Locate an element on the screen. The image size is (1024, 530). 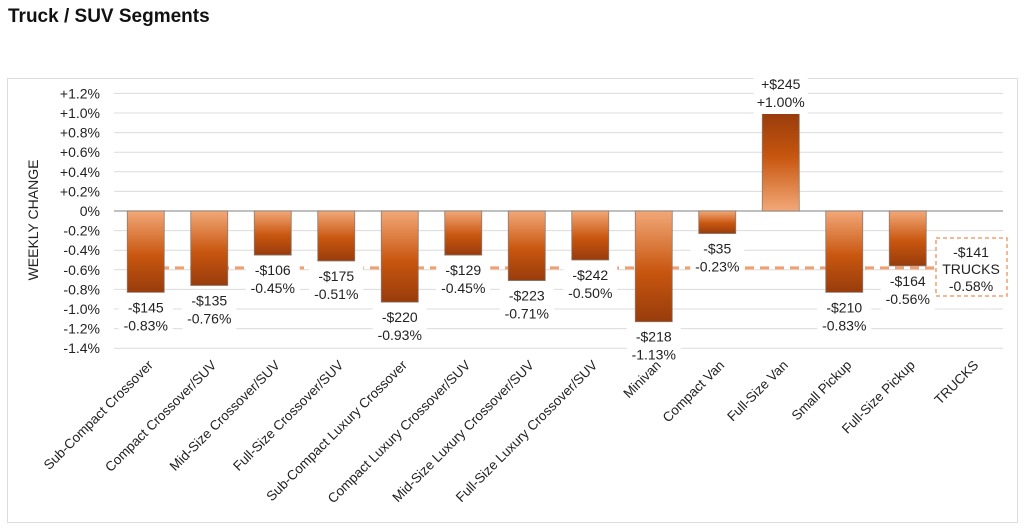
percent-data-label: -0.23% is located at coordinates (717, 267).